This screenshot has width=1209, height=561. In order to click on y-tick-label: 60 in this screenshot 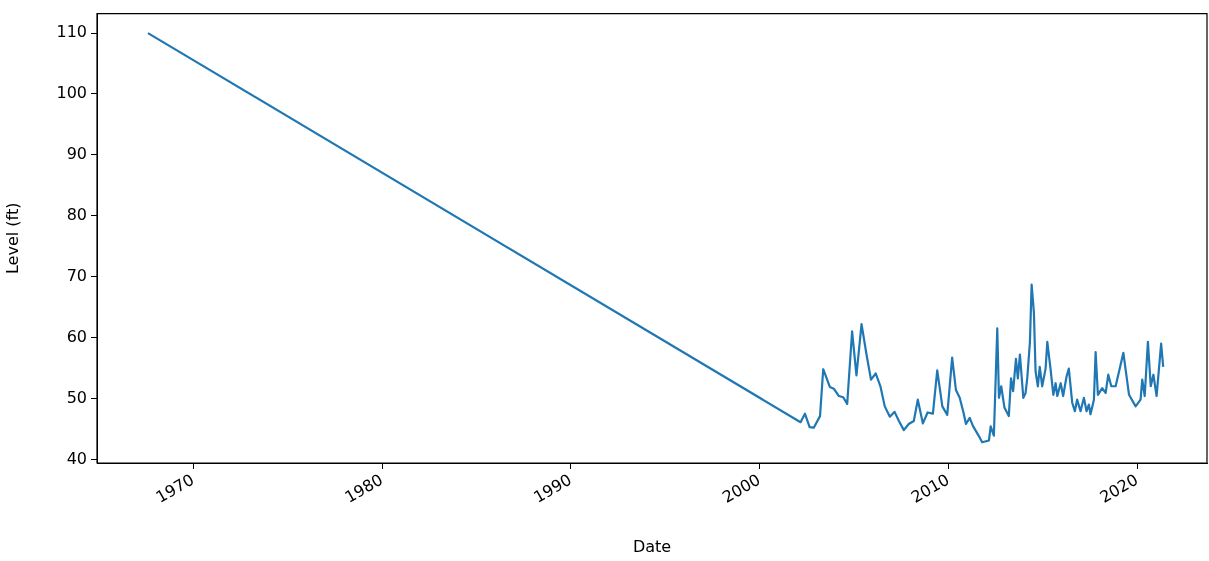, I will do `click(76, 336)`.